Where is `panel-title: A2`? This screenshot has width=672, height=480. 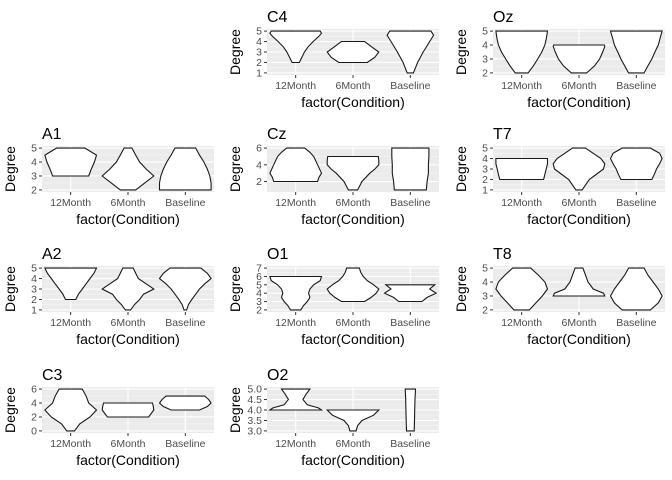 panel-title: A2 is located at coordinates (52, 254).